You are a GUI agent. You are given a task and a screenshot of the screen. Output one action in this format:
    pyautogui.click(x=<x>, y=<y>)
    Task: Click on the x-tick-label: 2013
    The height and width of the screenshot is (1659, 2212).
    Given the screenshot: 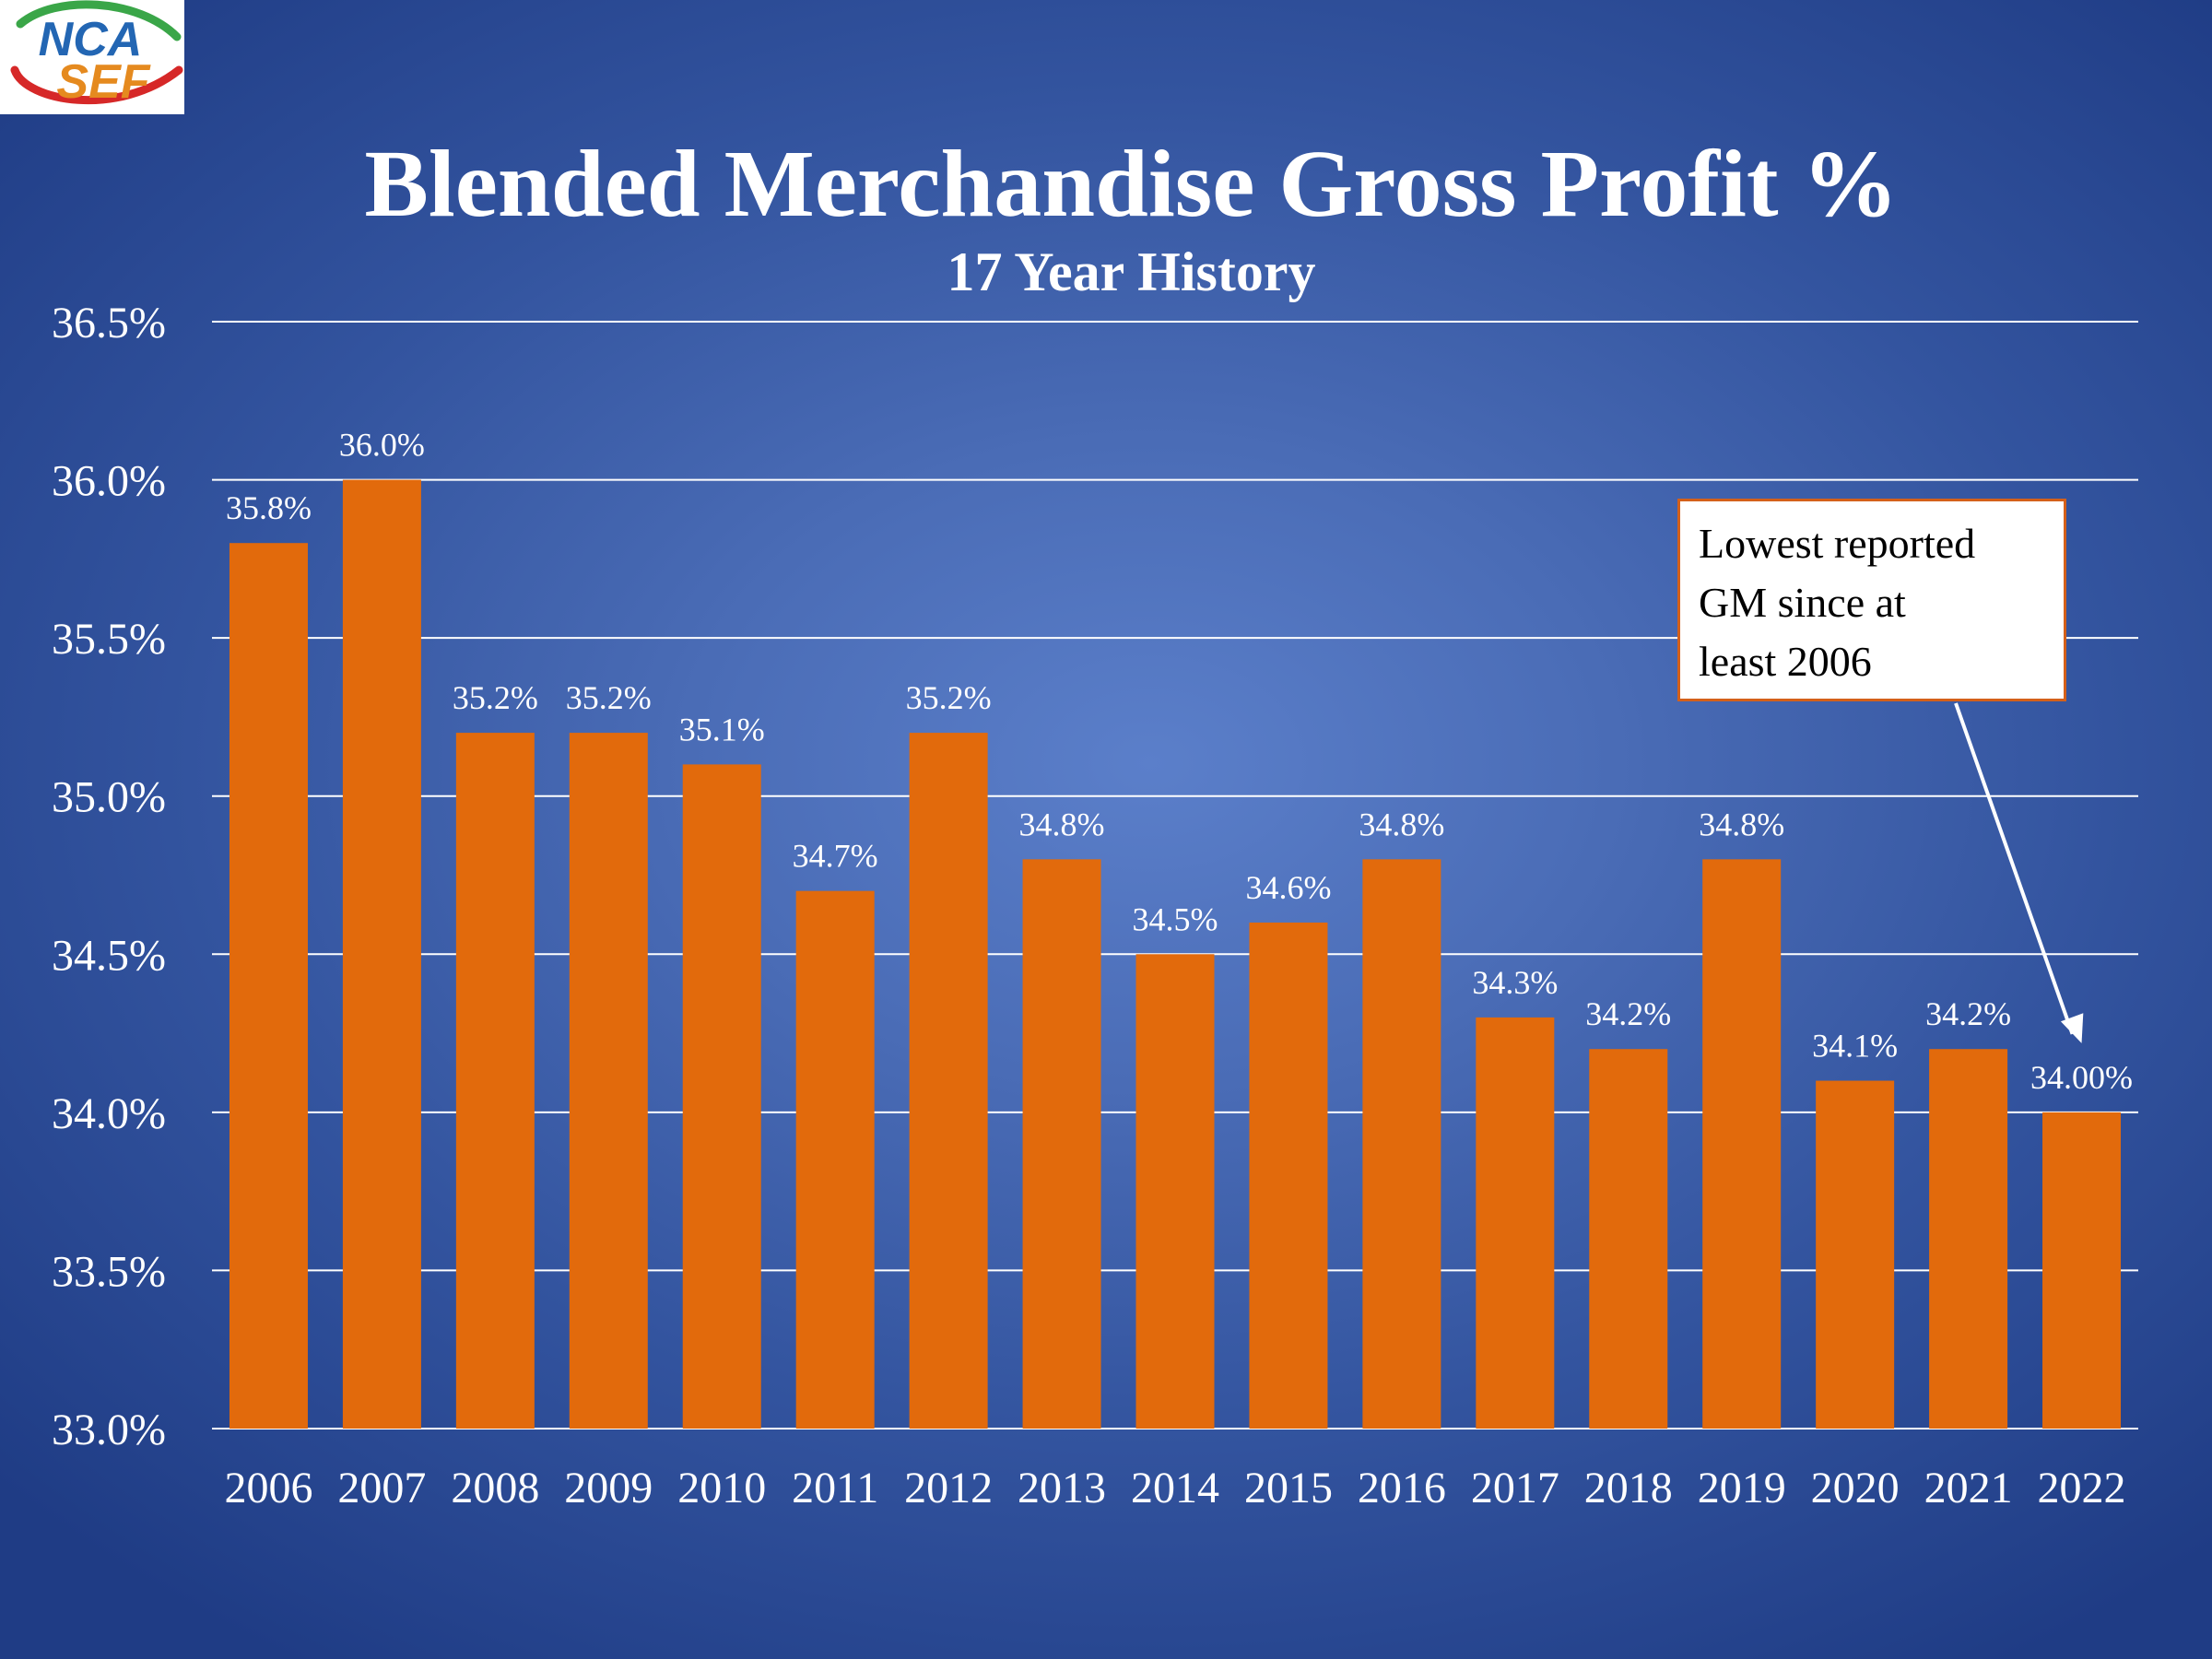 What is the action you would take?
    pyautogui.click(x=1062, y=1488)
    